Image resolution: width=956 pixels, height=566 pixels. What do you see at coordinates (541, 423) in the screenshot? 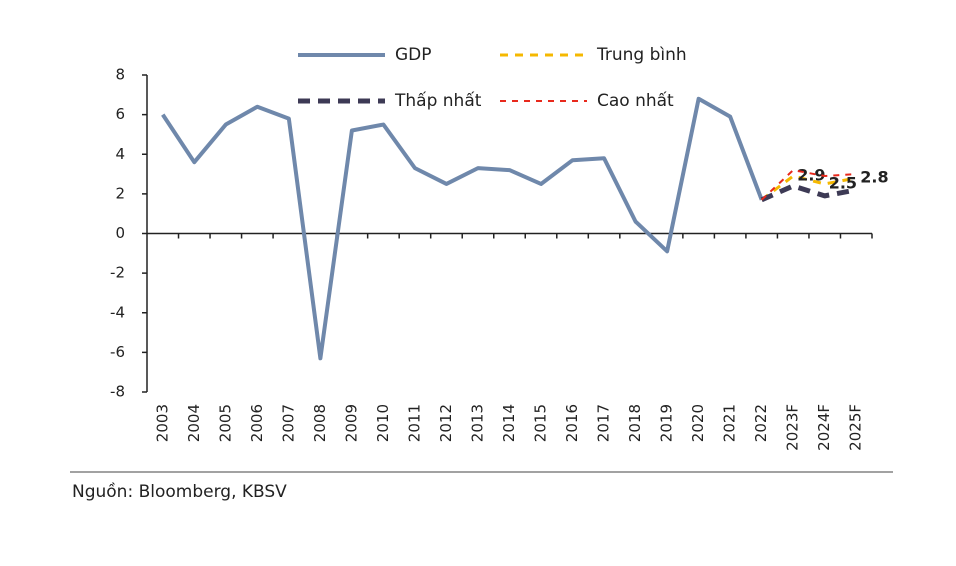
I see `x-tick-label: 2015` at bounding box center [541, 423].